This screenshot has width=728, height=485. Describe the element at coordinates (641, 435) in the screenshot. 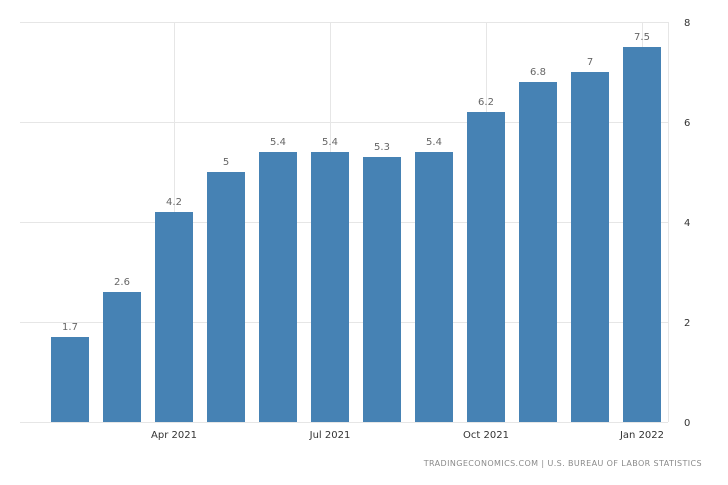

I see `x-tick-label: Jan 2022` at that location.